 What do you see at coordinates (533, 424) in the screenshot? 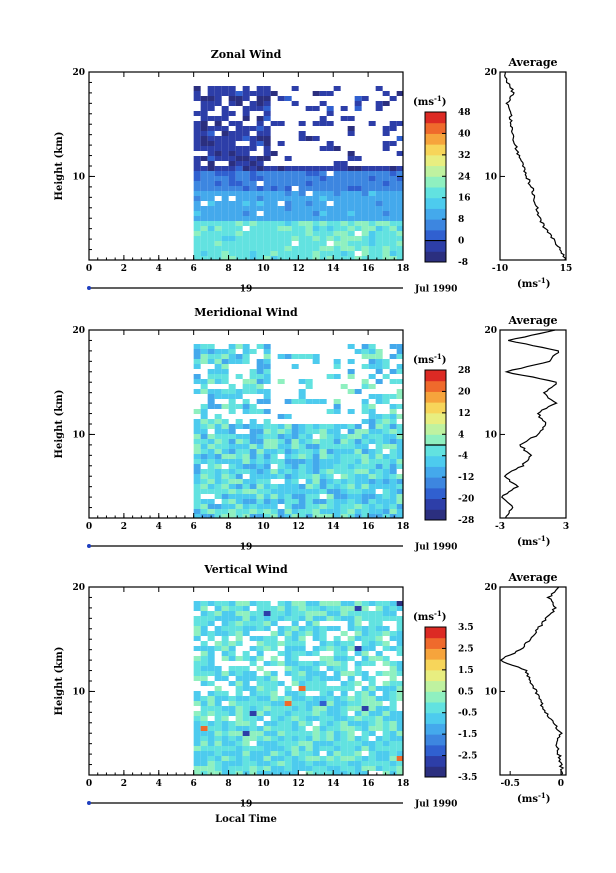
I see `profile-frame` at bounding box center [533, 424].